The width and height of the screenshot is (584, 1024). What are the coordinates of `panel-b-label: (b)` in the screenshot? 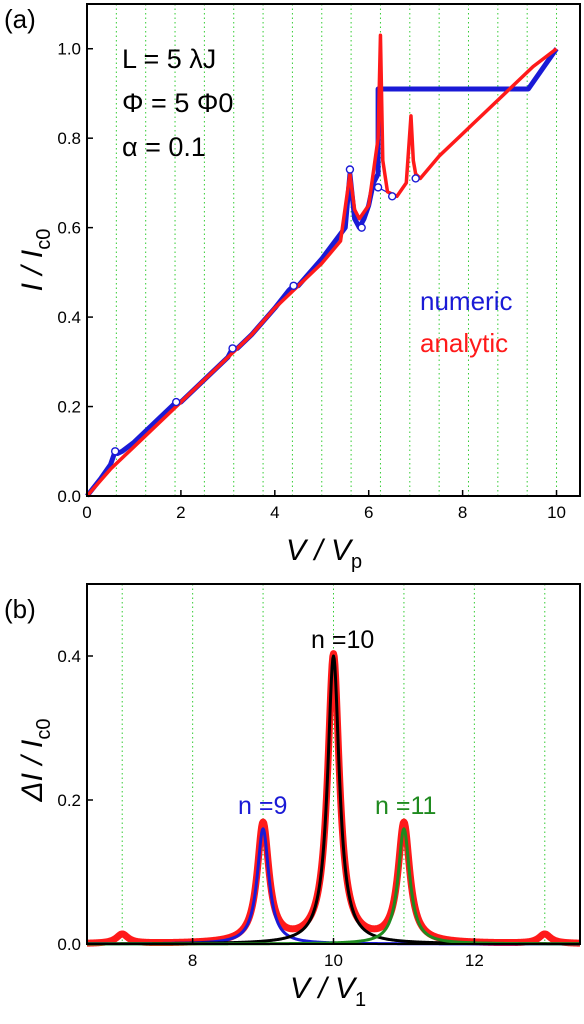 It's located at (20, 609).